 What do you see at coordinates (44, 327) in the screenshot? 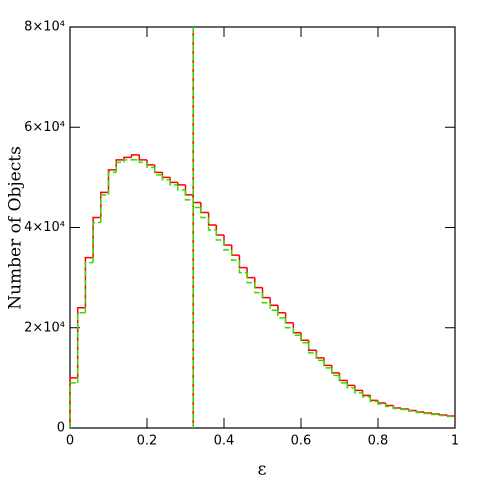
I see `y-tick-label: 2×10⁴` at bounding box center [44, 327].